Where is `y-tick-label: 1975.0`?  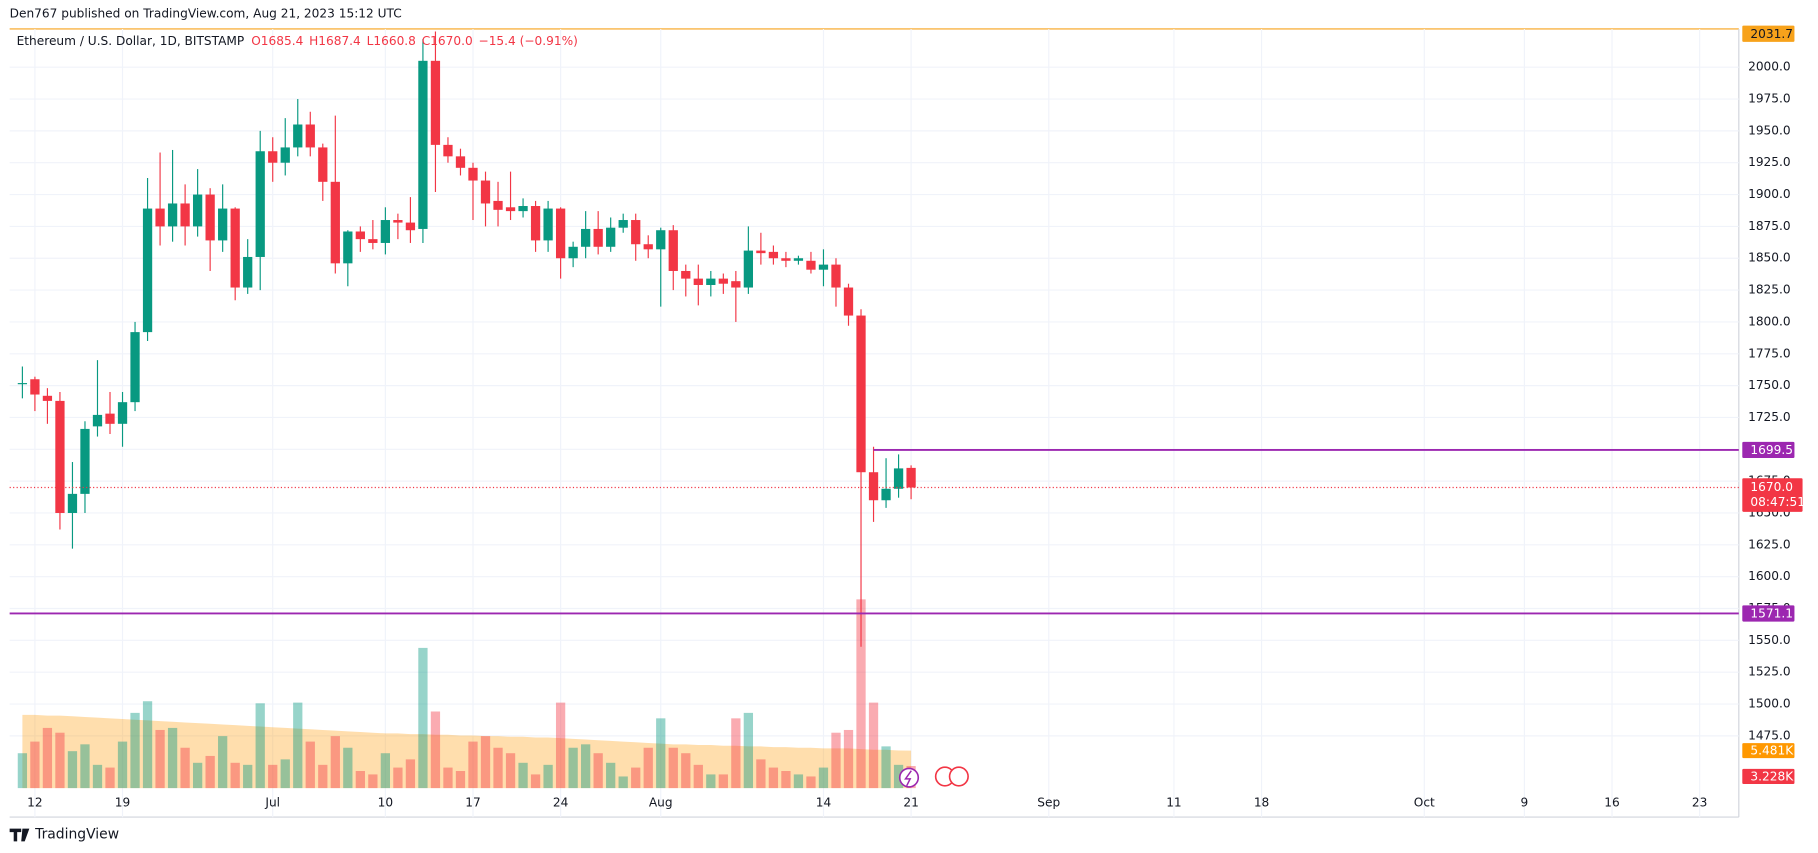 y-tick-label: 1975.0 is located at coordinates (1769, 99).